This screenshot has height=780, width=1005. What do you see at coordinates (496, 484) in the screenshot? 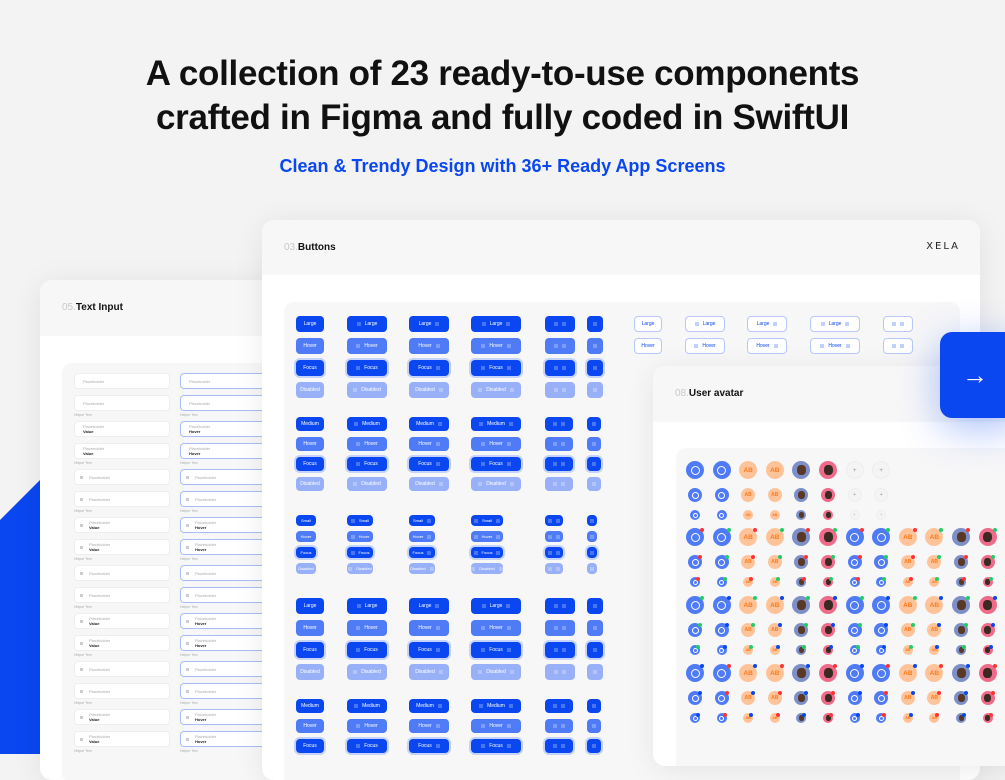
I see `button-medium-disabled: Disabled` at bounding box center [496, 484].